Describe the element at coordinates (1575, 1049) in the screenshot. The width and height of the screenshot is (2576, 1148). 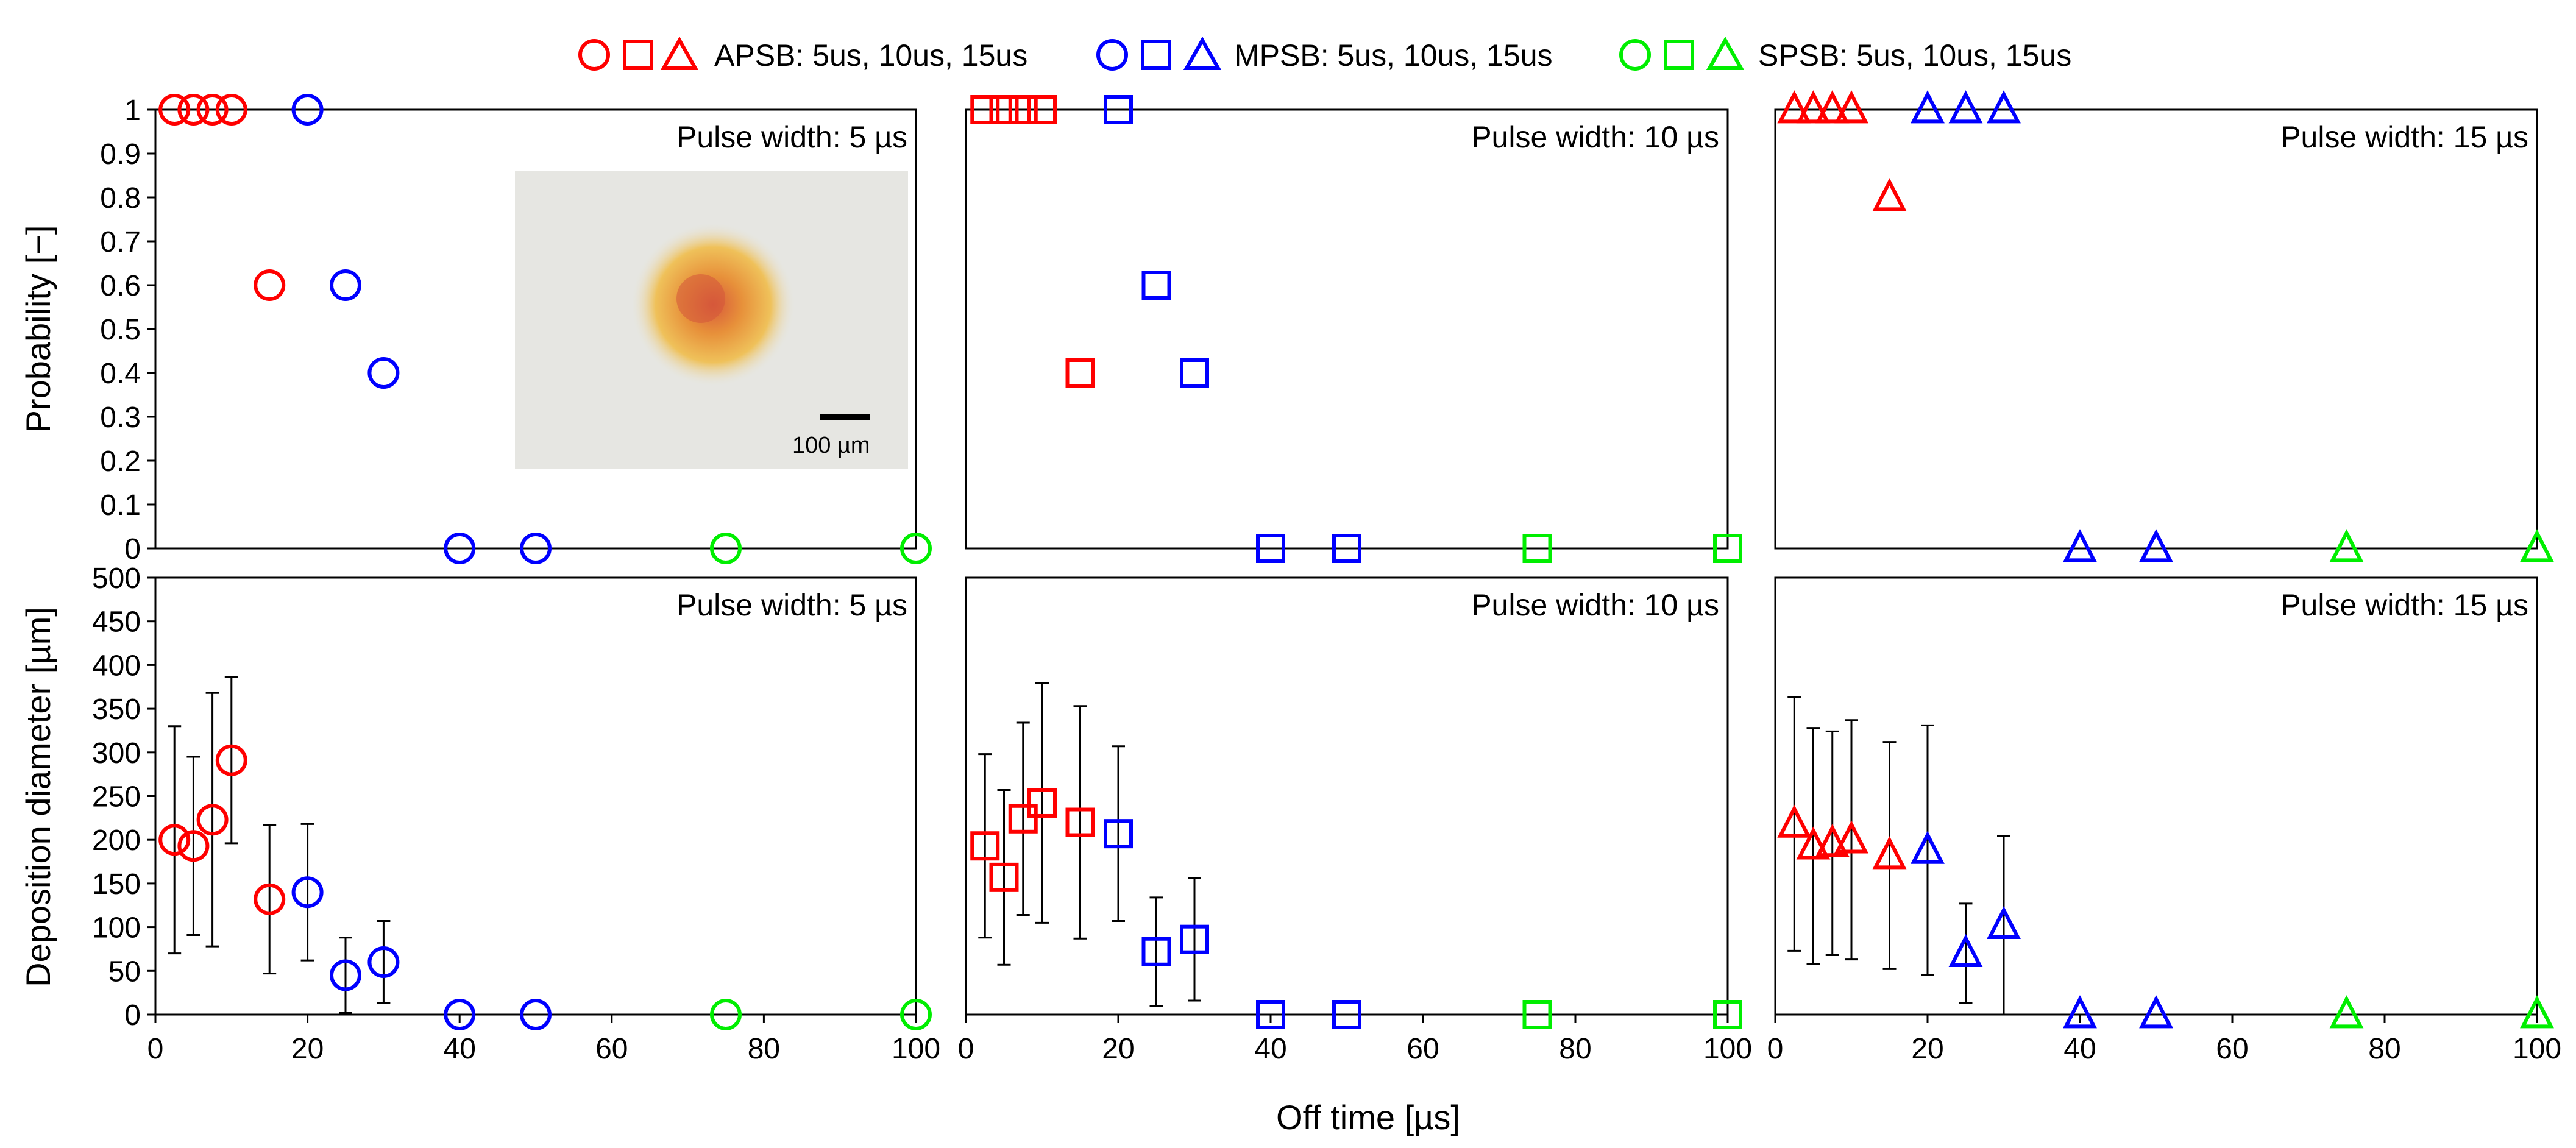
I see `x-tick-label: 80` at that location.